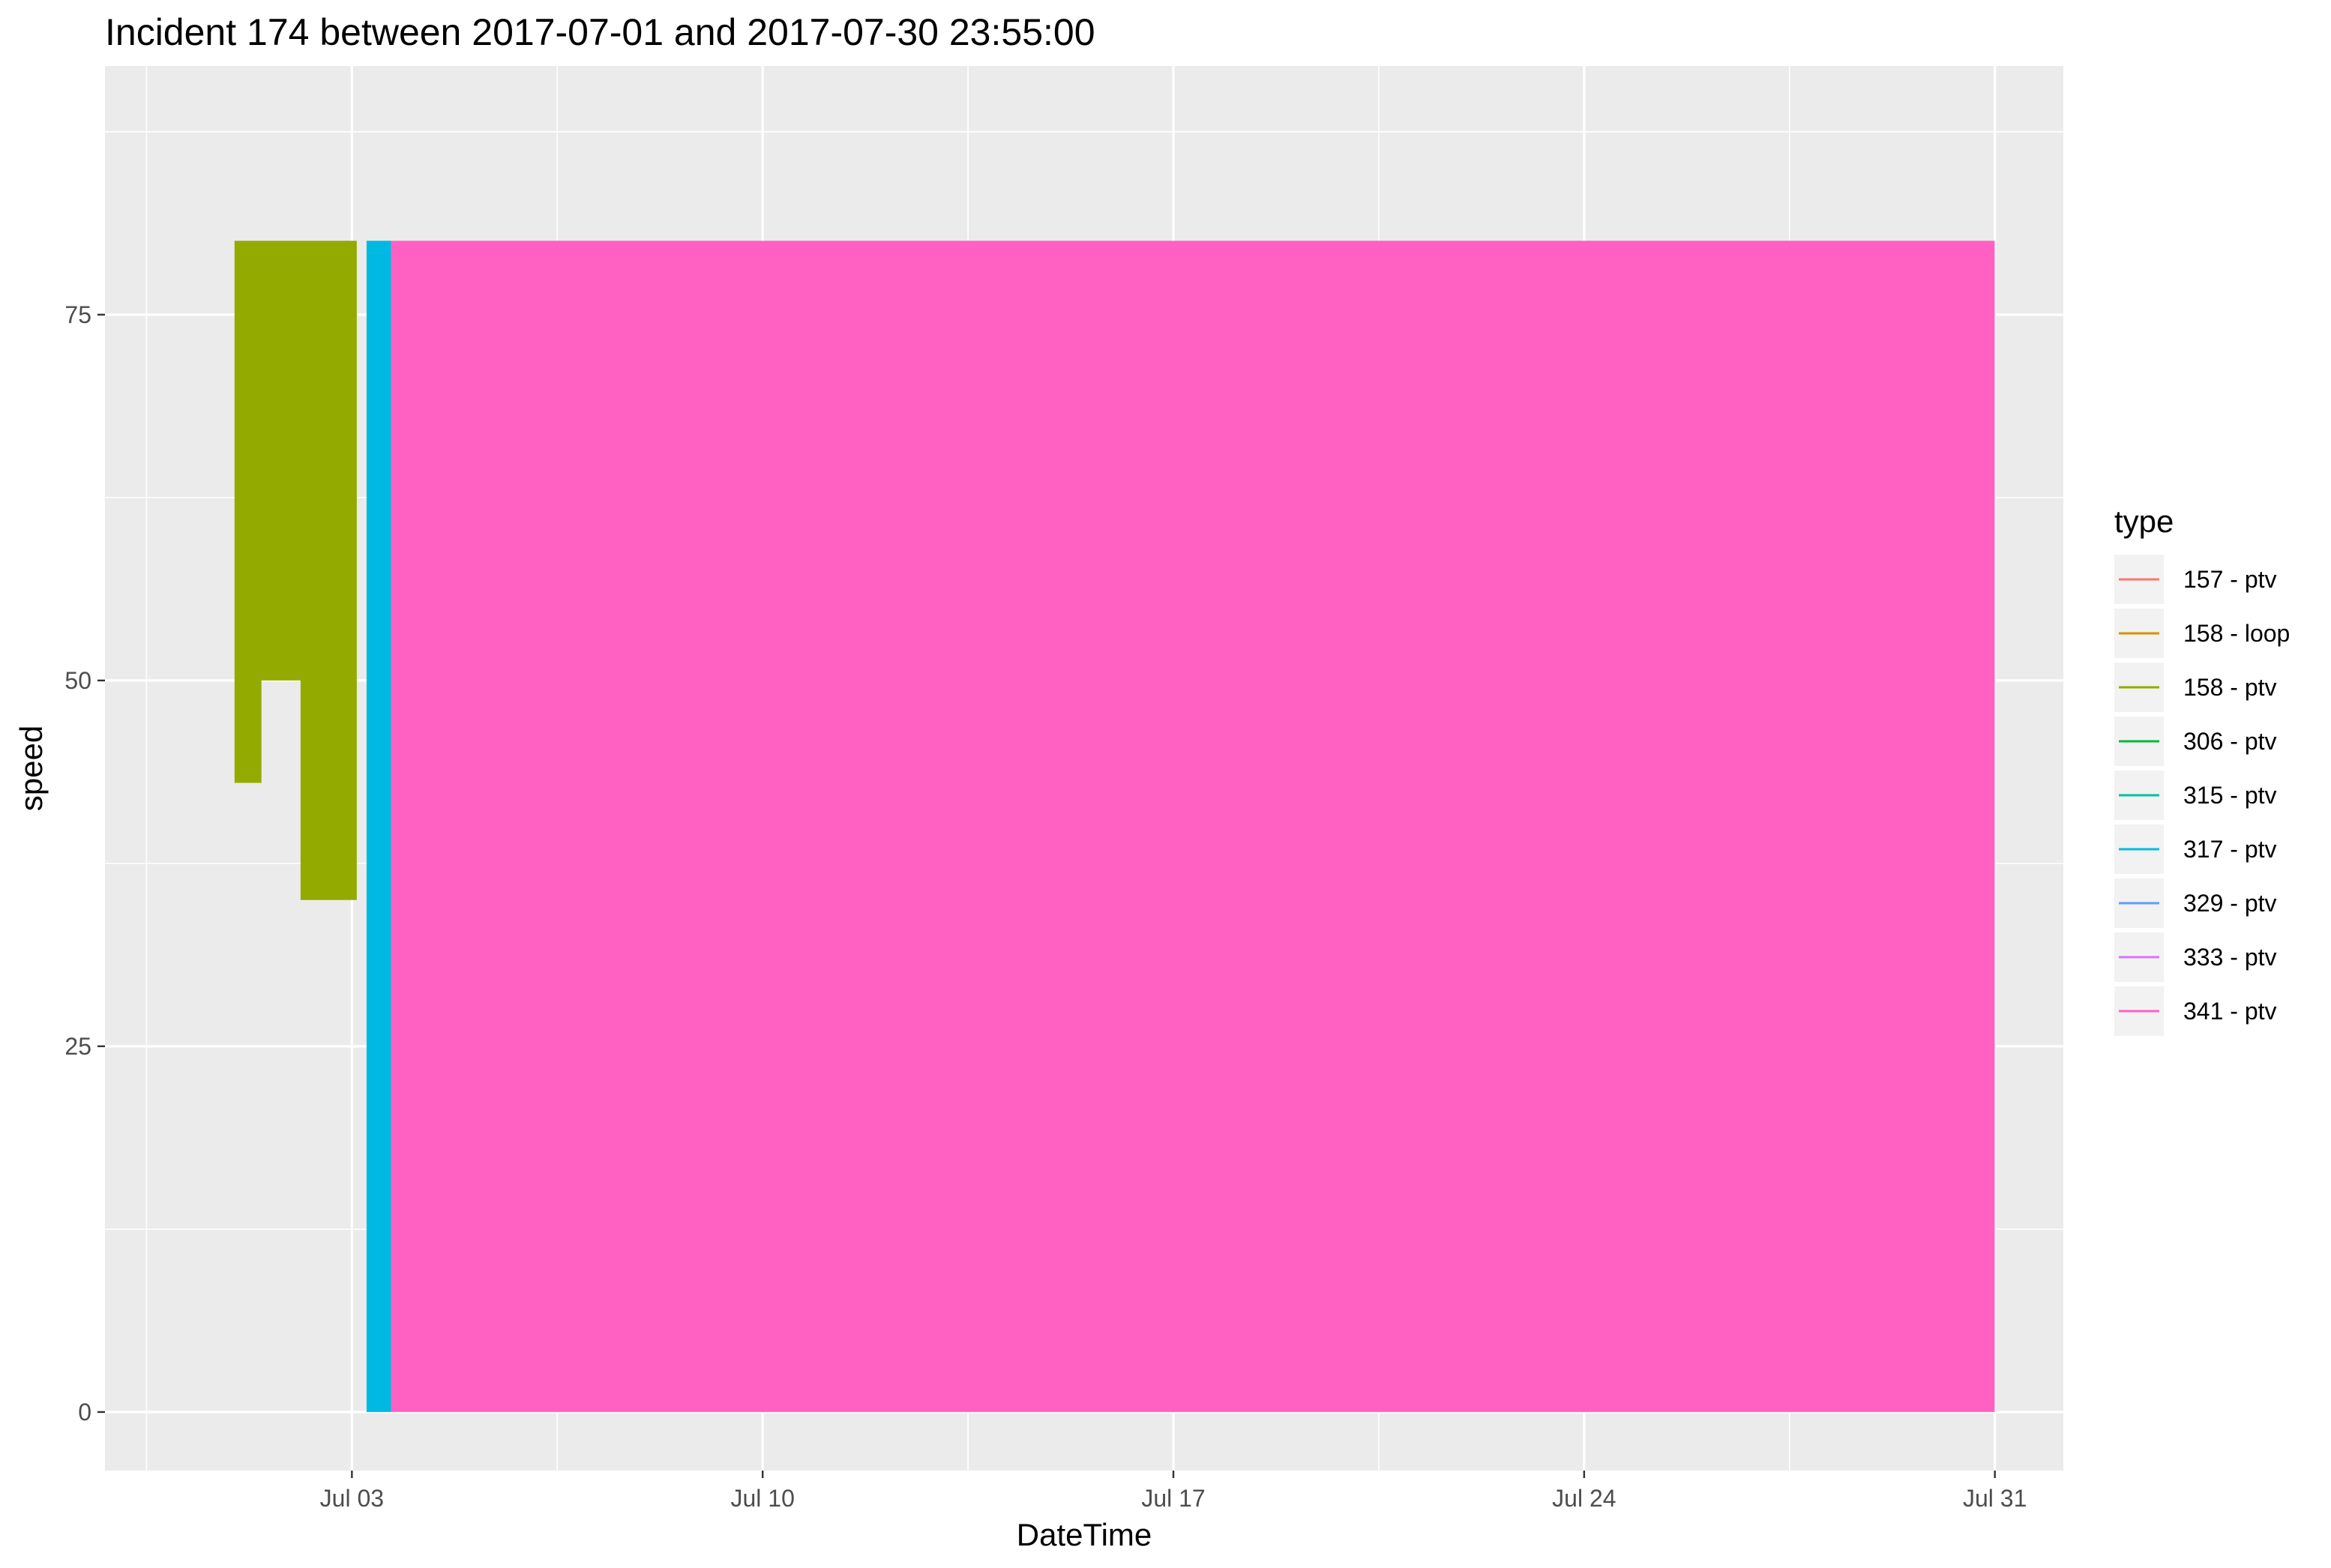 The width and height of the screenshot is (2331, 1568). I want to click on y-tick-label: 0, so click(84, 1412).